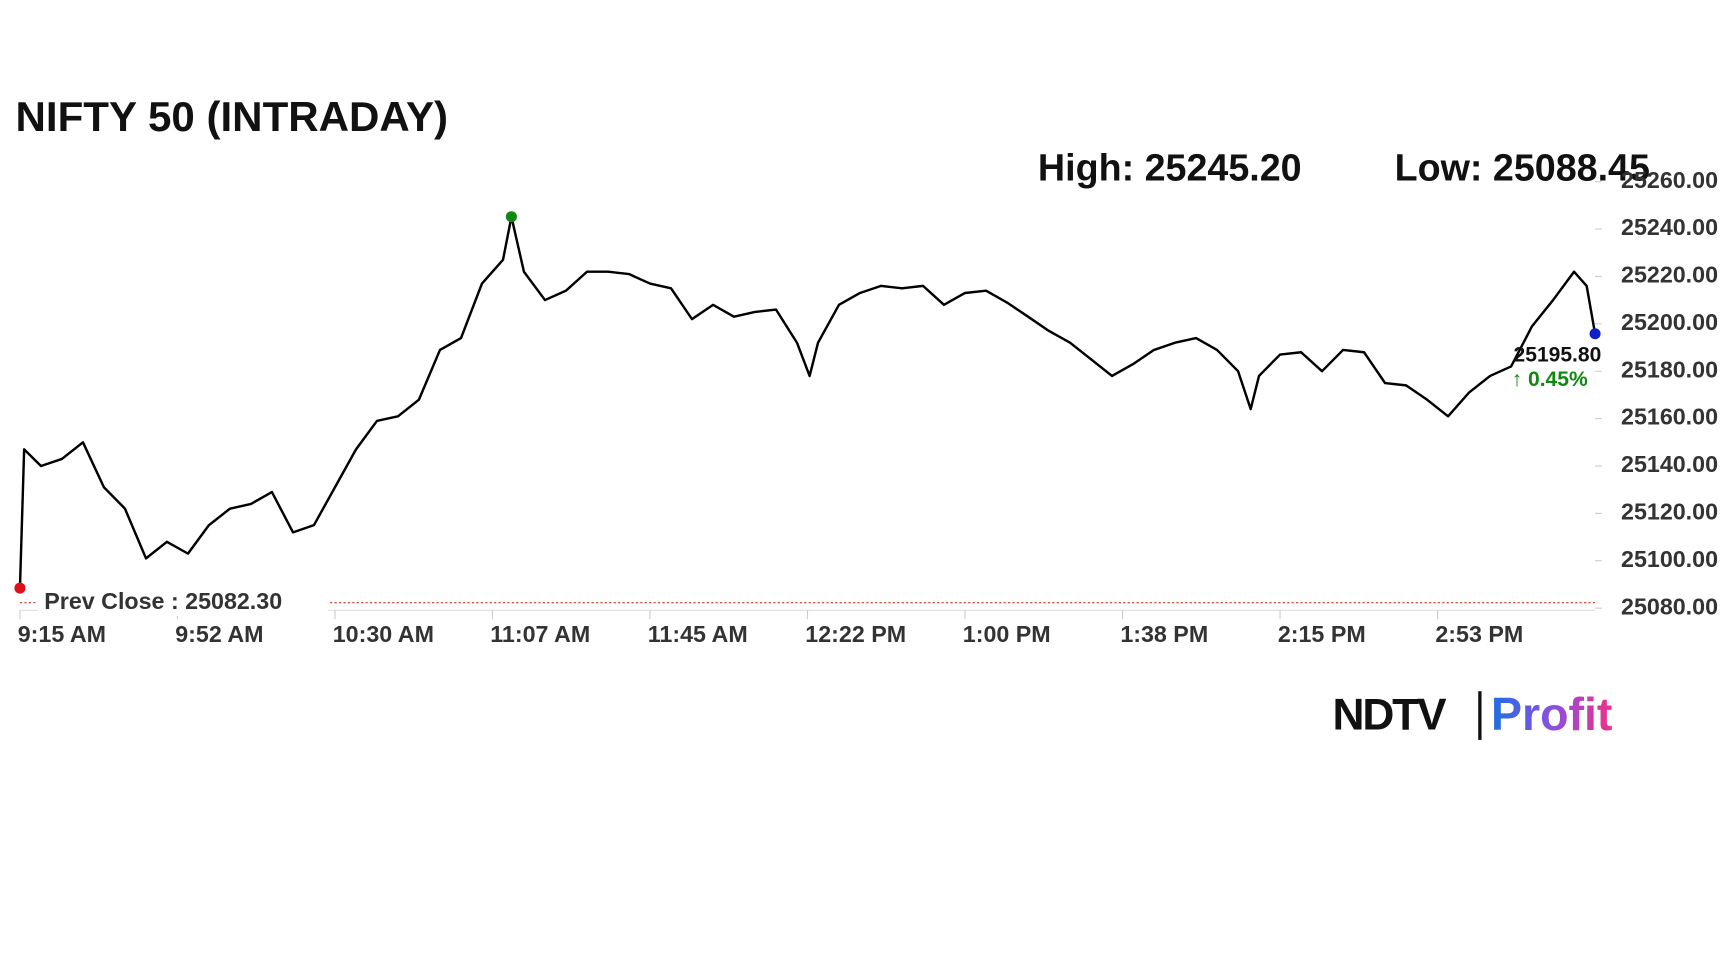 Image resolution: width=1728 pixels, height=972 pixels. What do you see at coordinates (1669, 322) in the screenshot?
I see `y-tick-label: 25200.00` at bounding box center [1669, 322].